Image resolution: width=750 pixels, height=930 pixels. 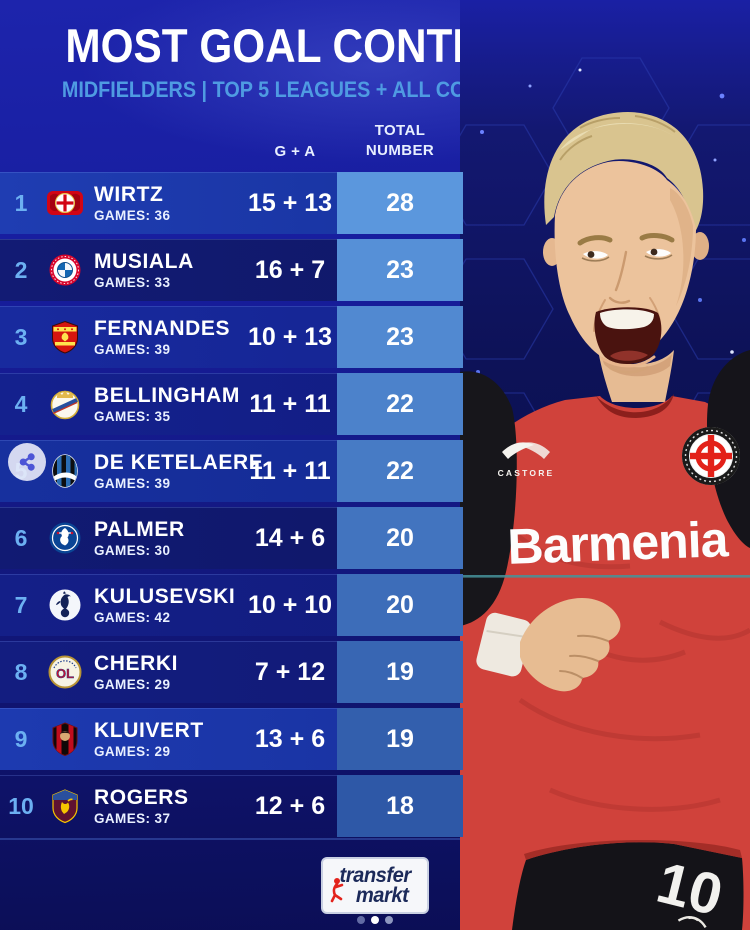 I want to click on shorts-brand-icon, so click(x=692, y=922).